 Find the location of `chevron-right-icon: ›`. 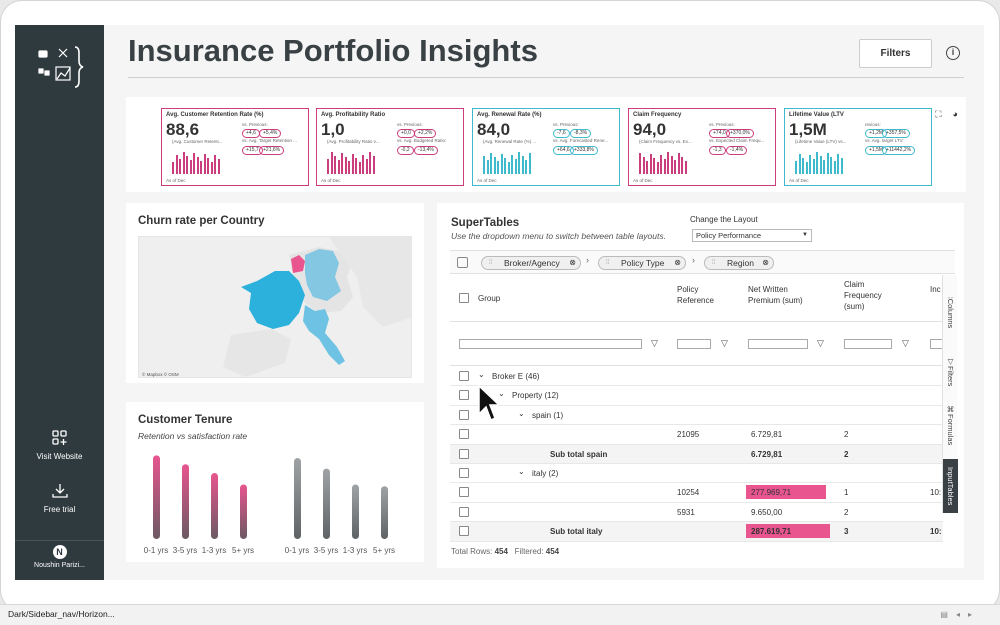

chevron-right-icon: › is located at coordinates (693, 260).